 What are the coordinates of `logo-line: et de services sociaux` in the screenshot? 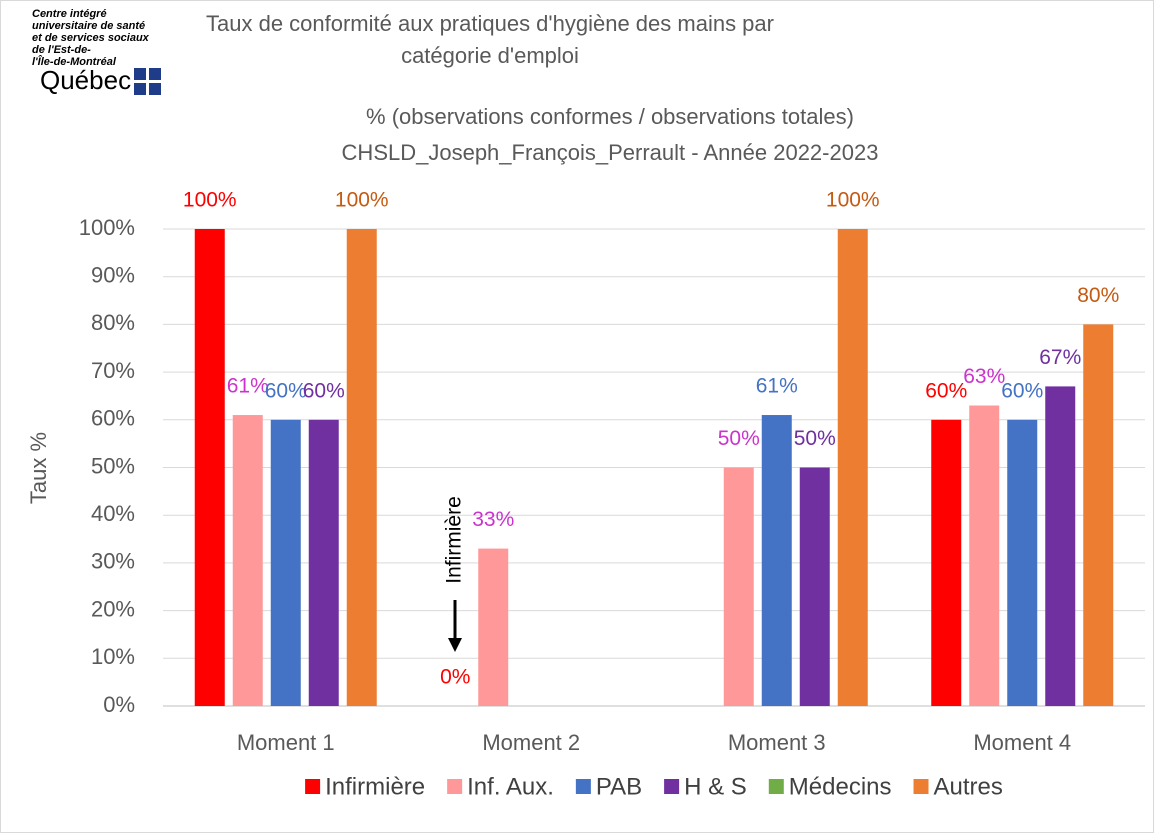 It's located at (91, 38).